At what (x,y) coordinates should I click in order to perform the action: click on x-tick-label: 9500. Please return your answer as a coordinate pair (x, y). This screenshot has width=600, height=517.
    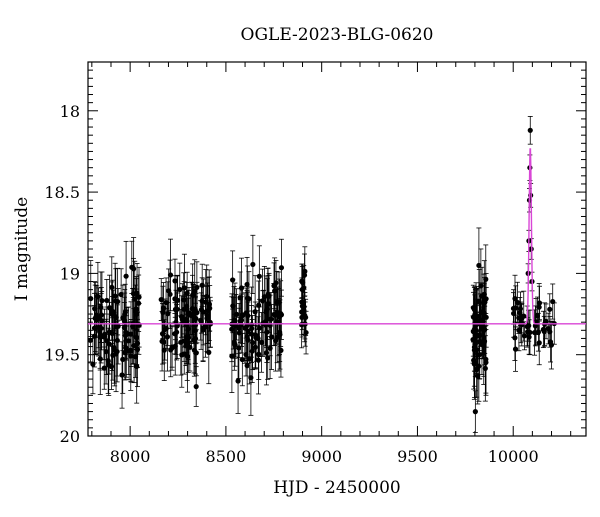
    Looking at the image, I should click on (417, 456).